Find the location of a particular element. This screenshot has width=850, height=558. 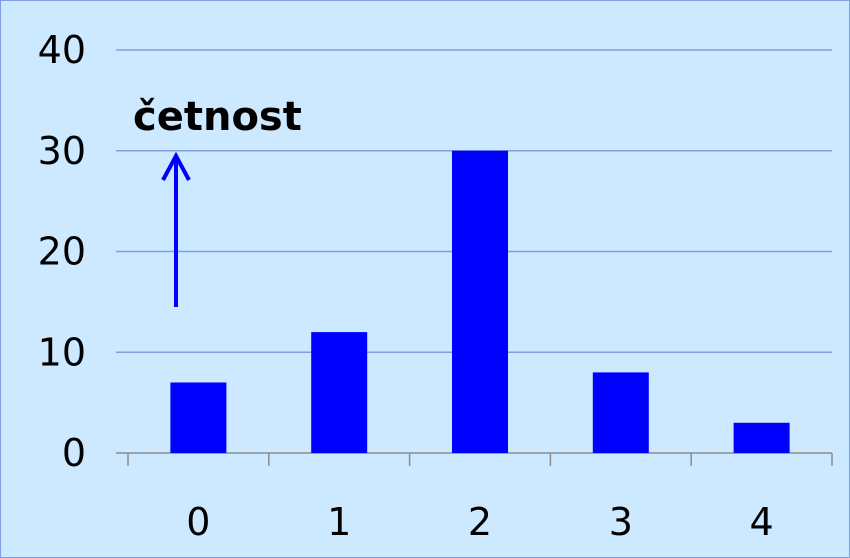

x-tick-label-0: 0 is located at coordinates (198, 522).